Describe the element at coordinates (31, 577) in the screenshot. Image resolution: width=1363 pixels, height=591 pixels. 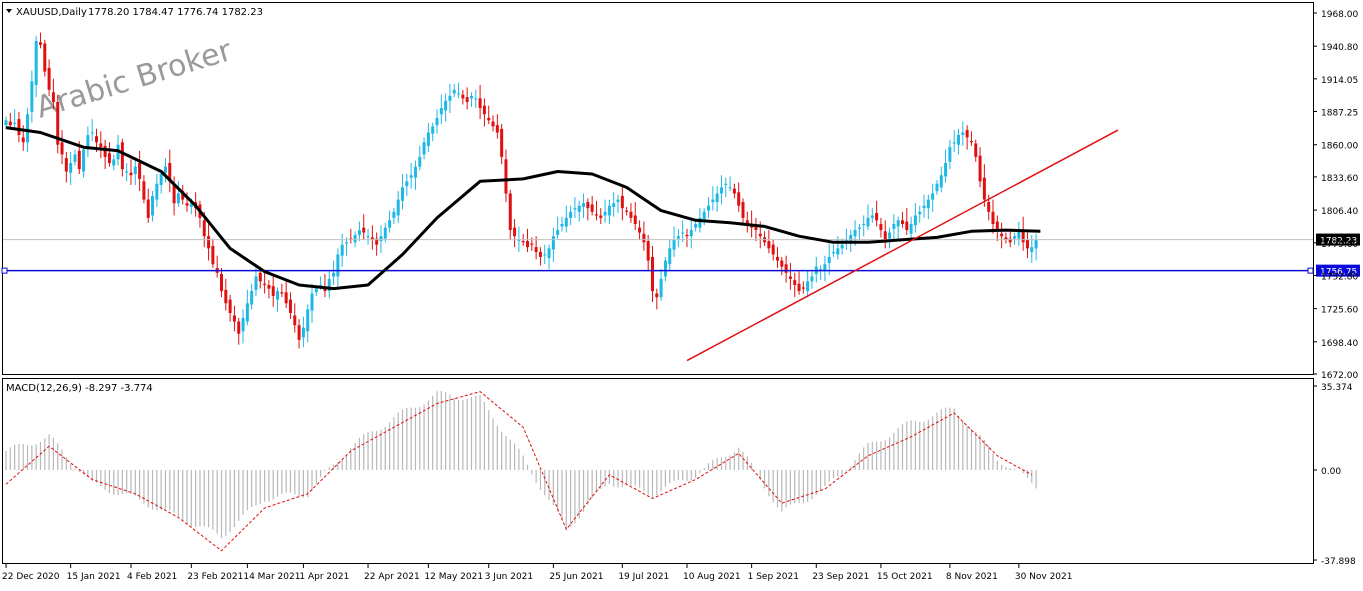
I see `x-tick-label: 22 Dec 2020` at that location.